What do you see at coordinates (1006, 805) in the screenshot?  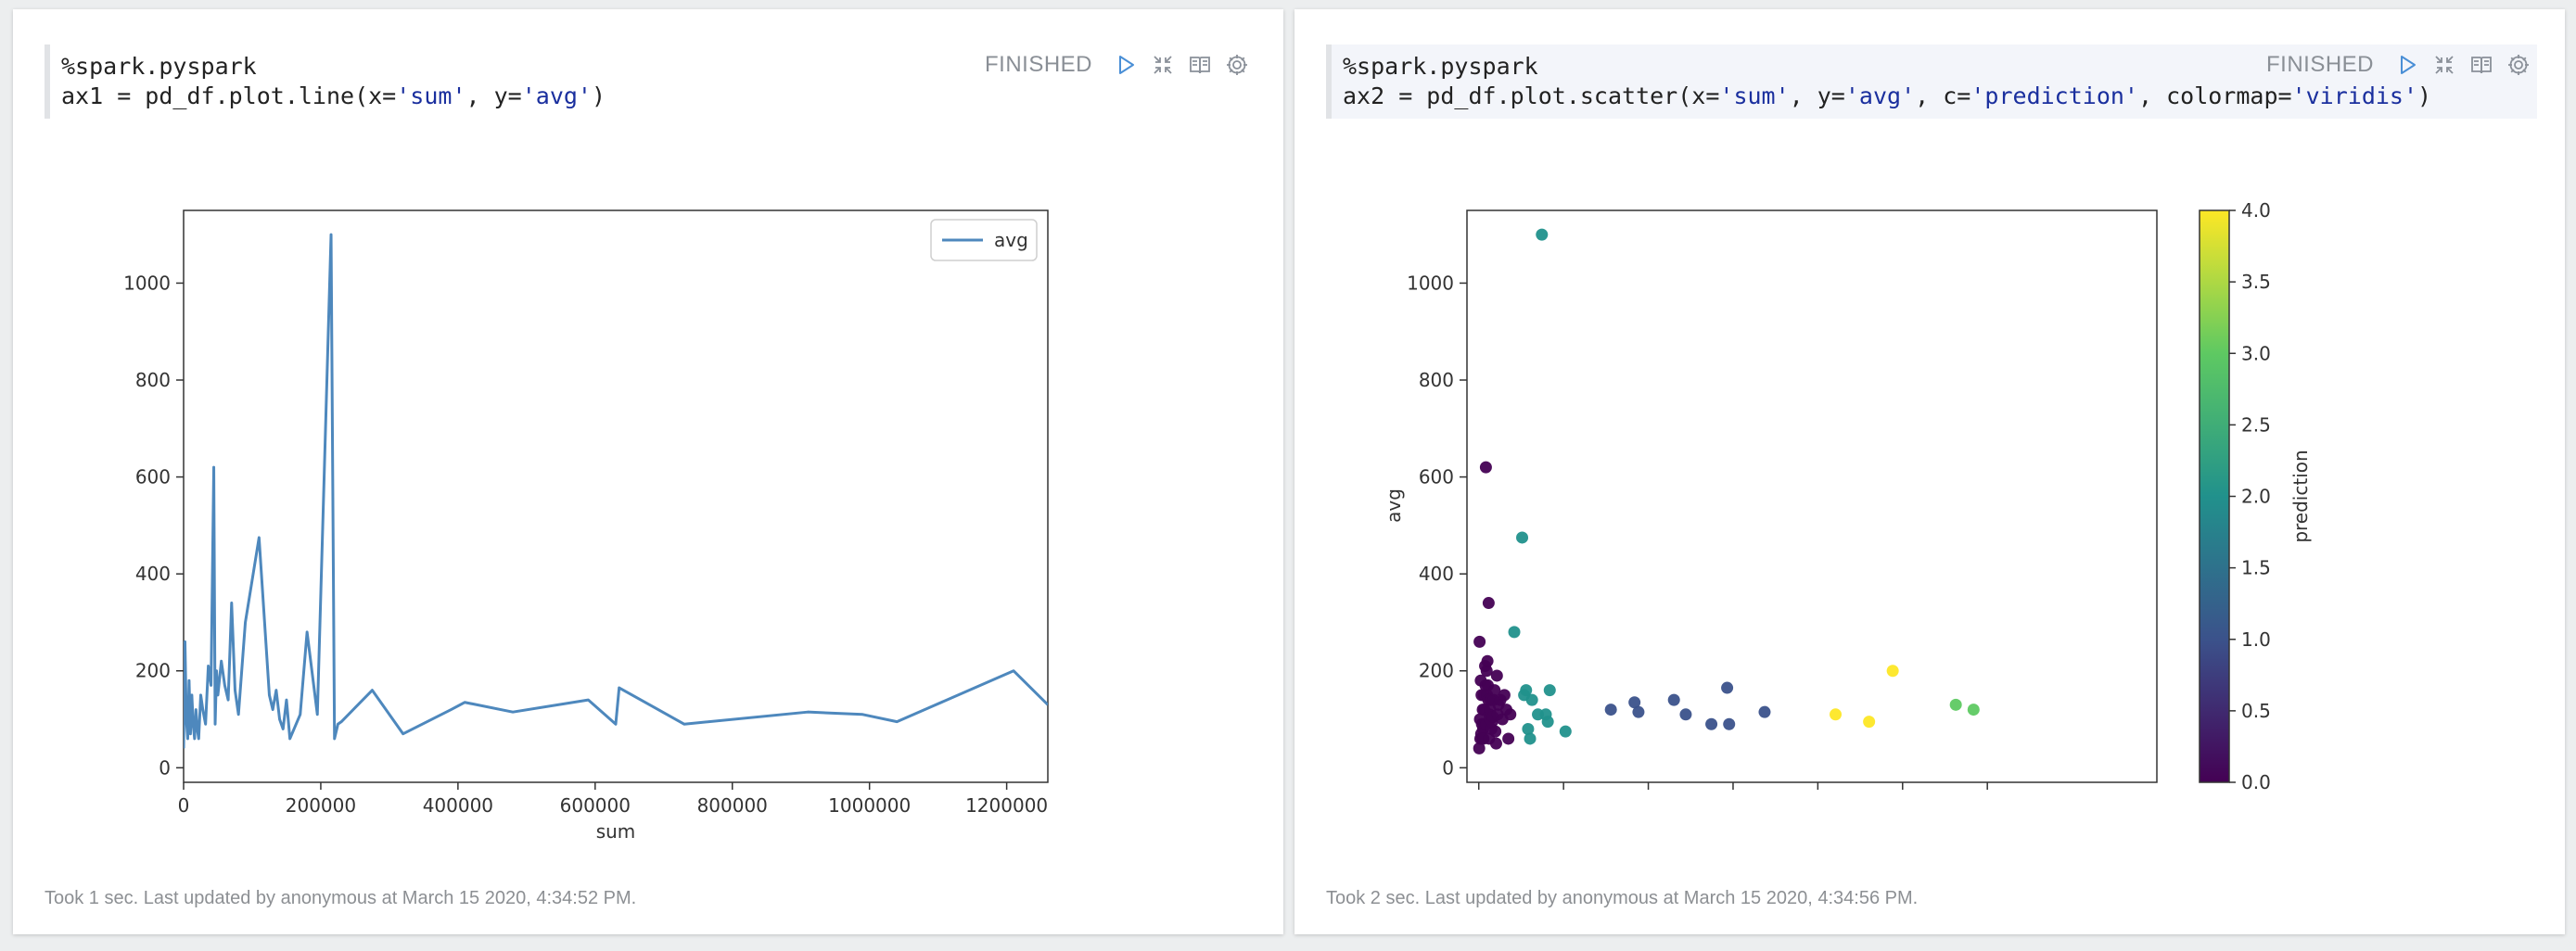 I see `x-tick-label: 1200000` at bounding box center [1006, 805].